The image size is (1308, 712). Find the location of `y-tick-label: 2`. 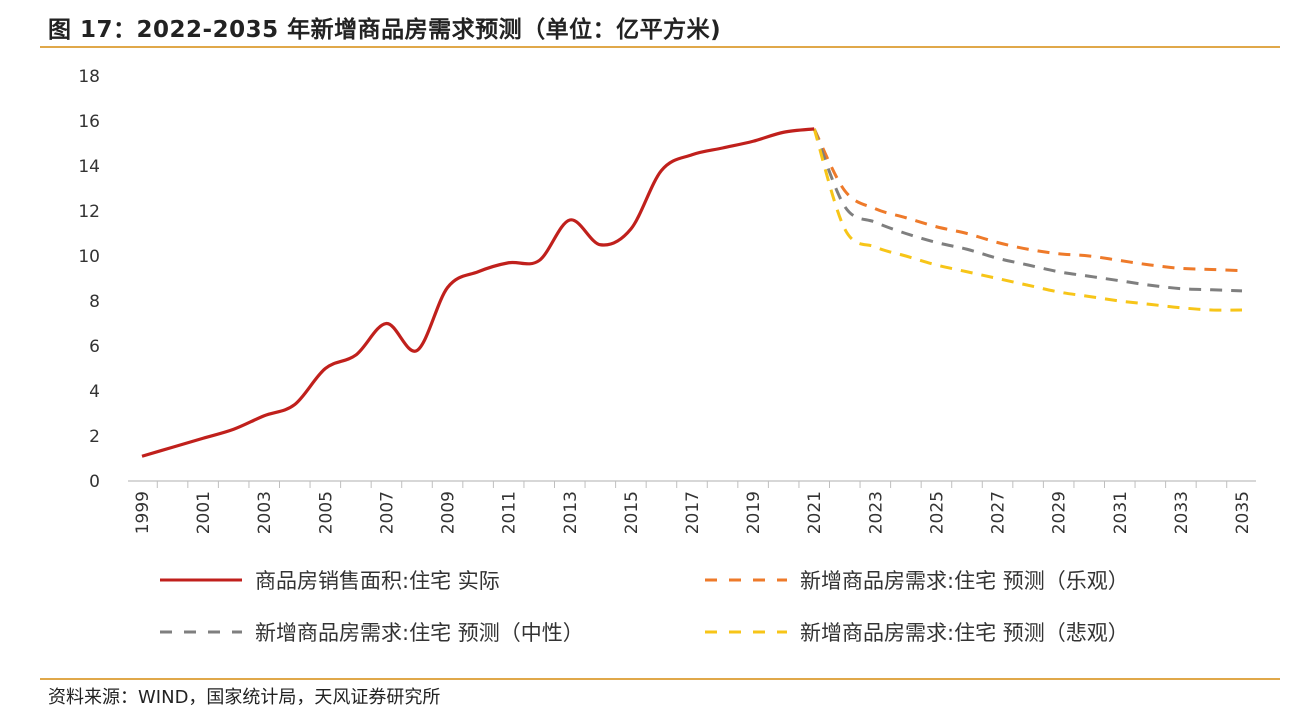

y-tick-label: 2 is located at coordinates (94, 437).